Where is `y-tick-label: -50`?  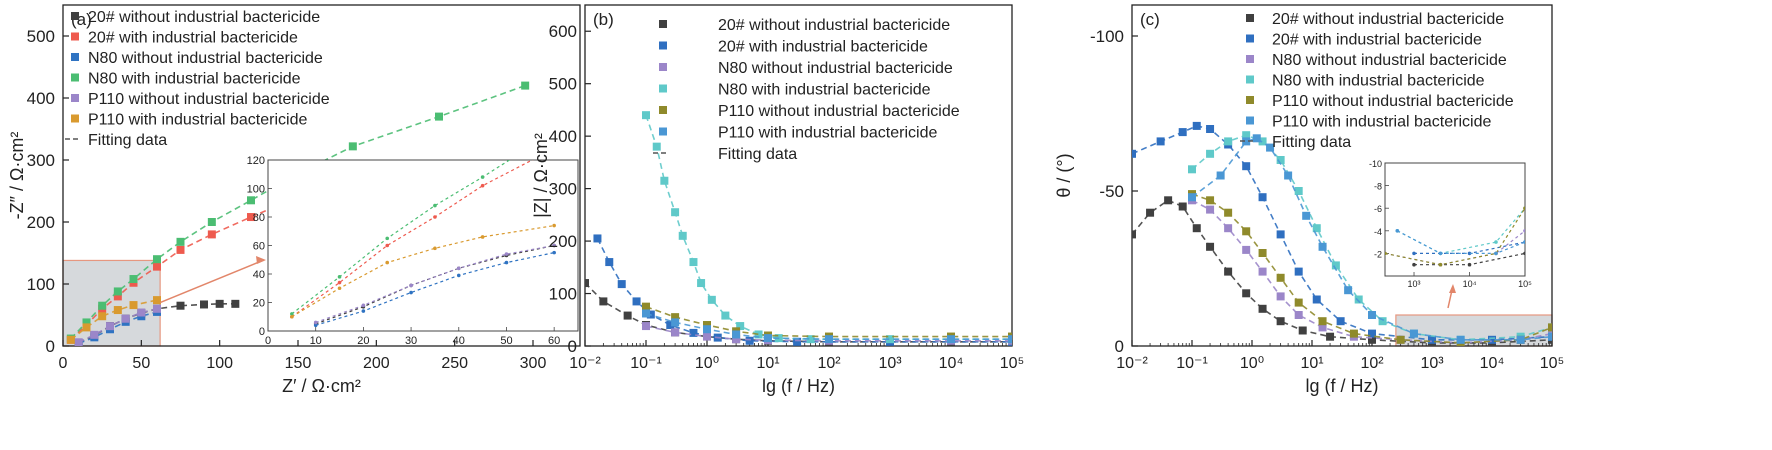
y-tick-label: -50 is located at coordinates (1111, 191).